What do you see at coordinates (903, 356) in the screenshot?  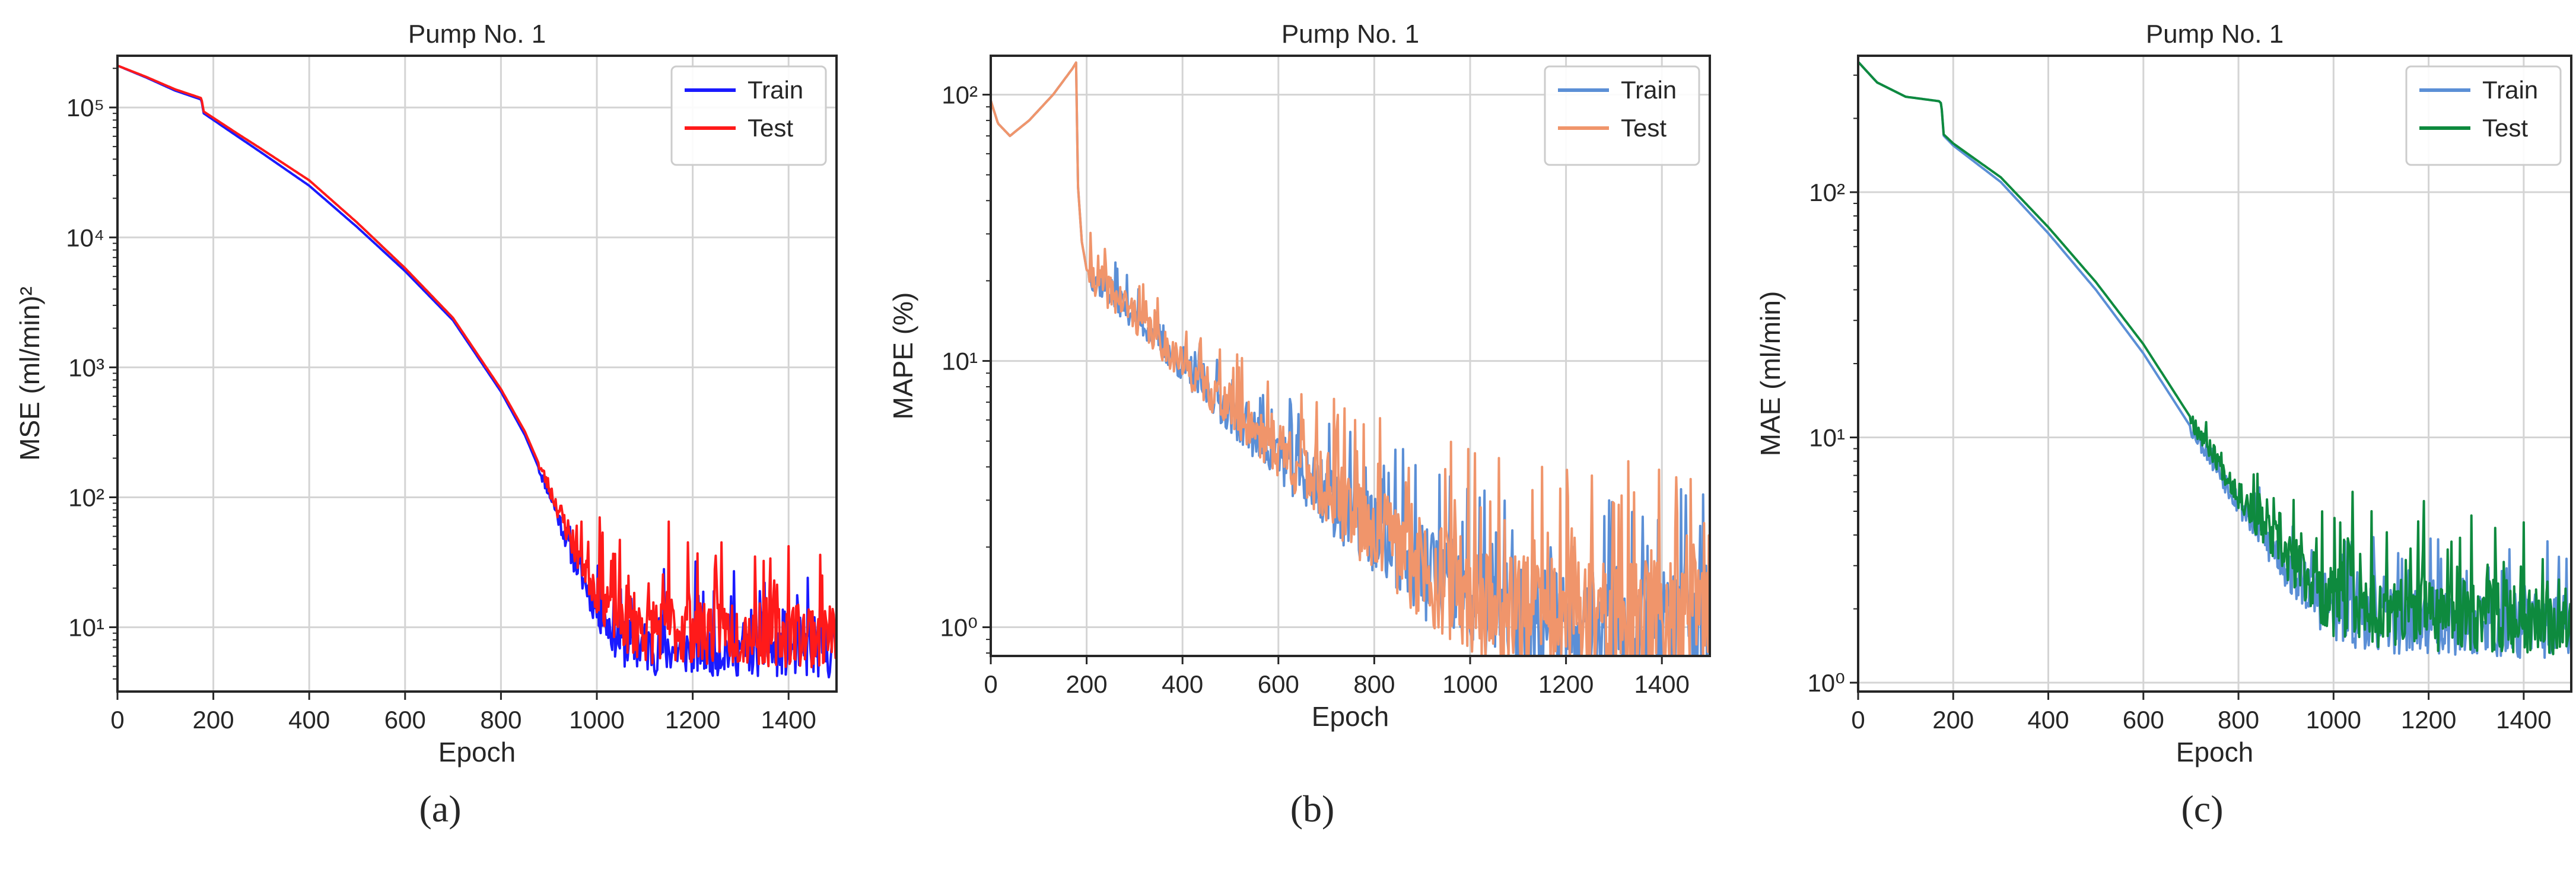 I see `y-axis-label: MAPE (%)` at bounding box center [903, 356].